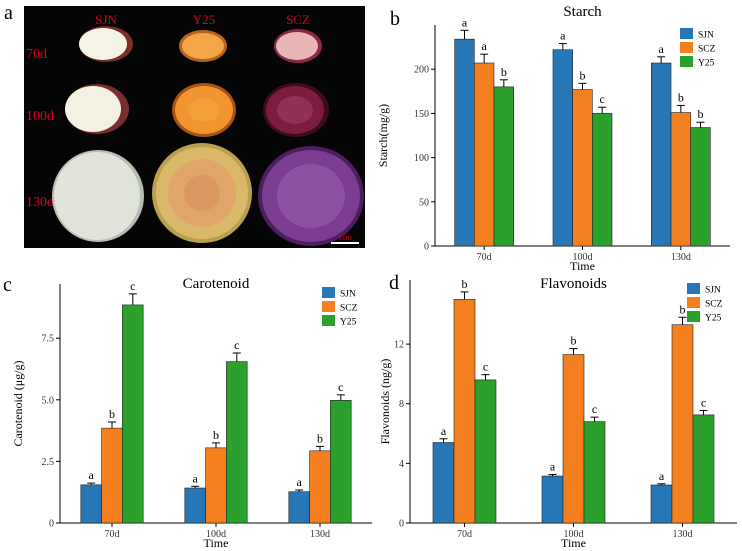 This screenshot has height=551, width=742. Describe the element at coordinates (401, 404) in the screenshot. I see `d-y-tick-label: 8` at that location.